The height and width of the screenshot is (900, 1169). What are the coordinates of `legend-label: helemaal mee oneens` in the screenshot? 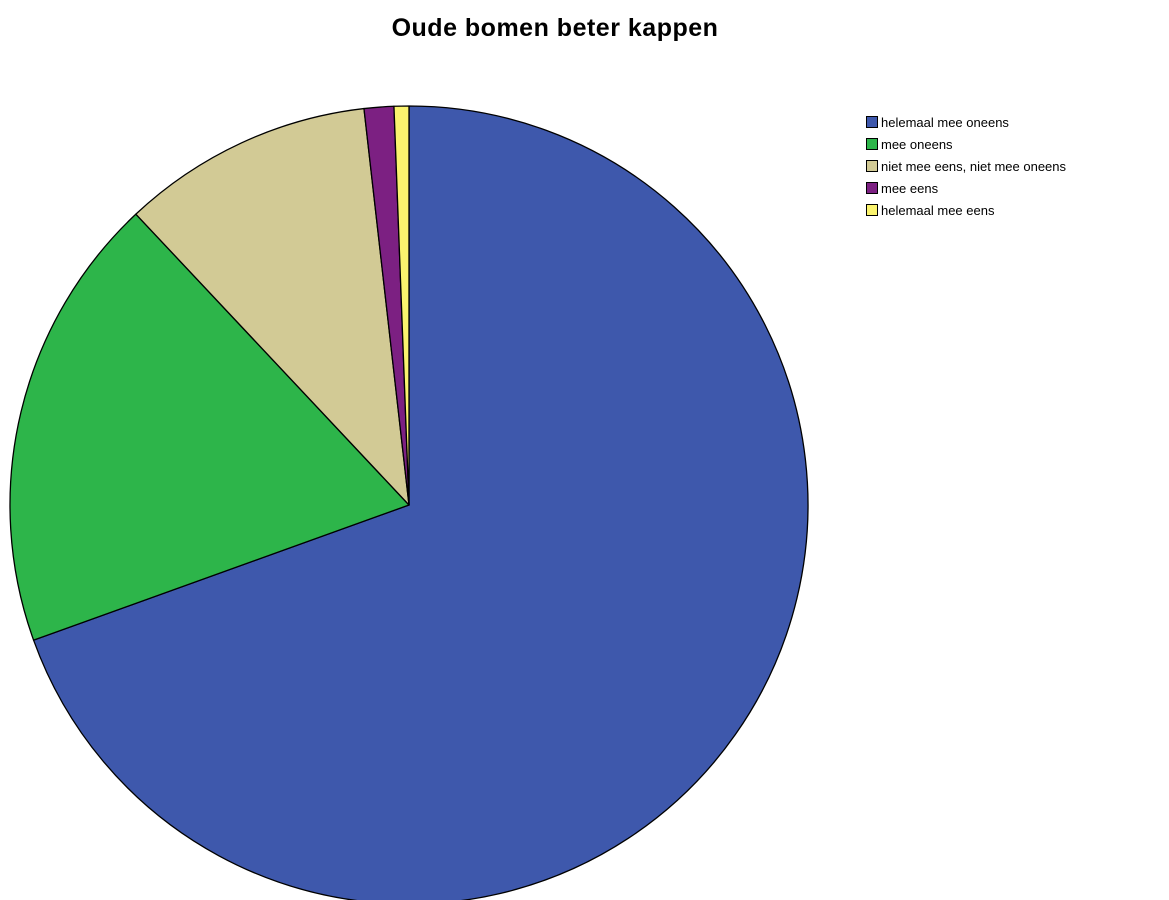 It's located at (945, 122).